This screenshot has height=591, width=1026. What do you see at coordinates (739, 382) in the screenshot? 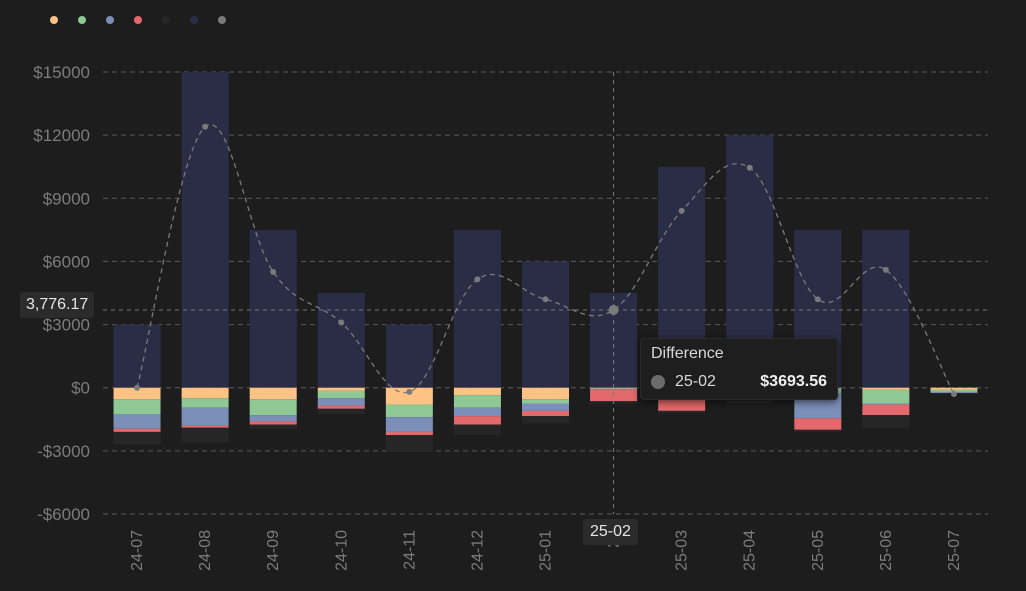
I see `tooltip-row: 25-02 $3693.56` at bounding box center [739, 382].